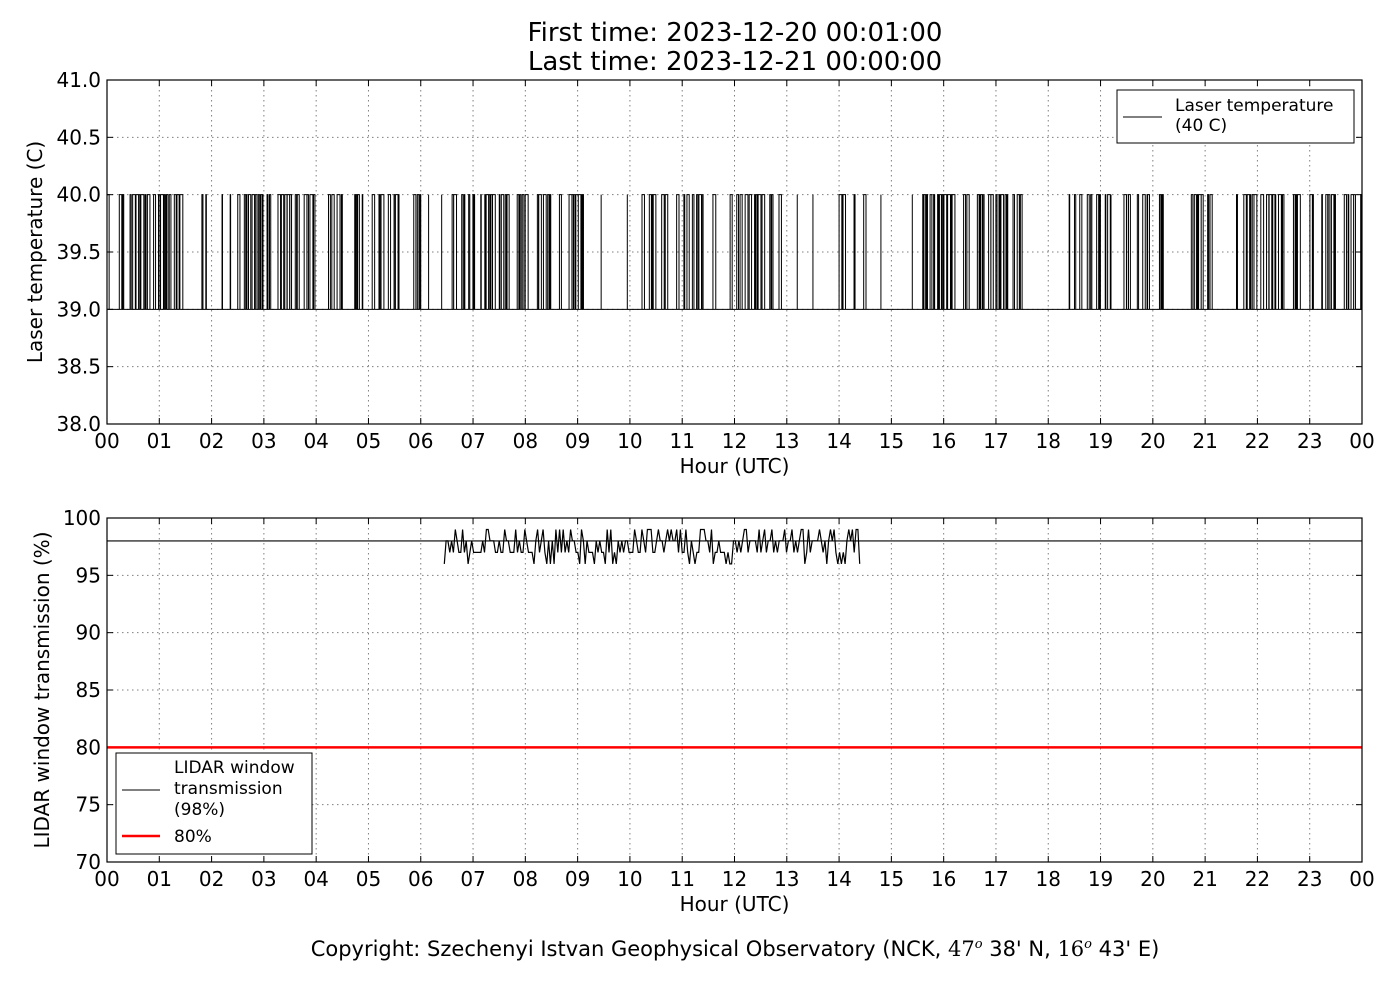 The height and width of the screenshot is (1000, 1400). What do you see at coordinates (88, 633) in the screenshot?
I see `y-tick-label: 90` at bounding box center [88, 633].